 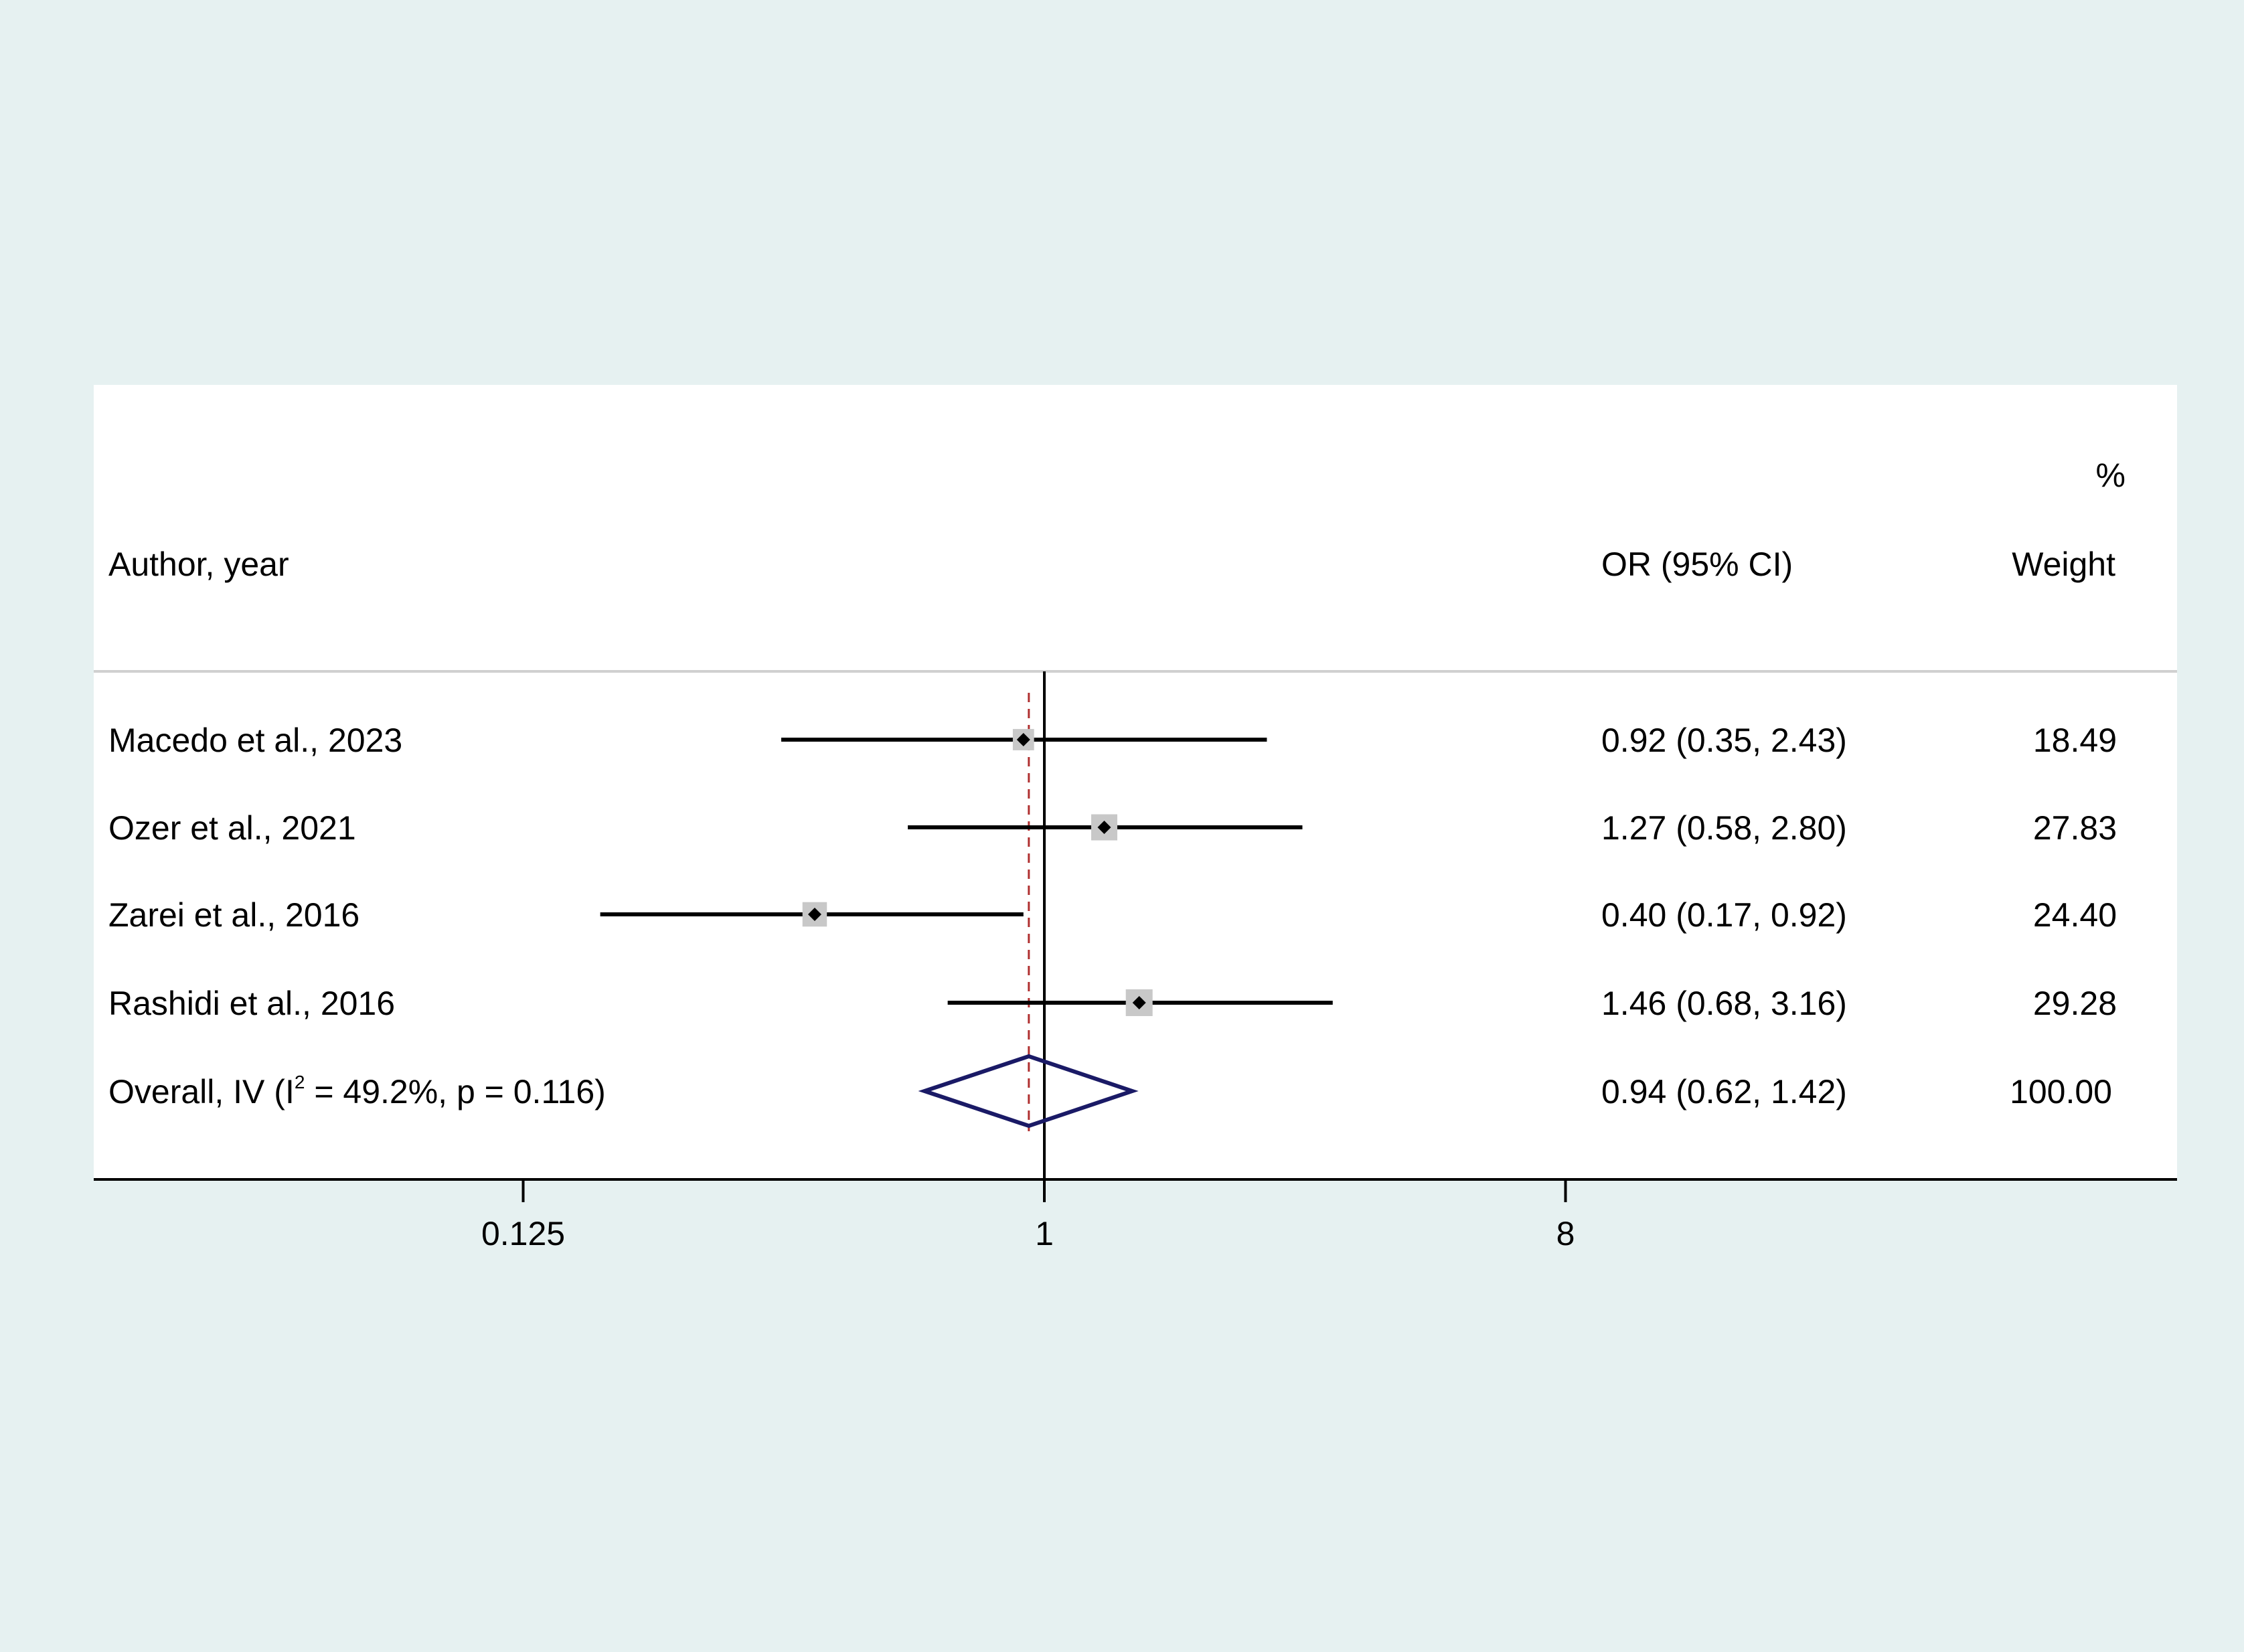 I want to click on x-tick-label-2: 1, so click(x=1044, y=1233).